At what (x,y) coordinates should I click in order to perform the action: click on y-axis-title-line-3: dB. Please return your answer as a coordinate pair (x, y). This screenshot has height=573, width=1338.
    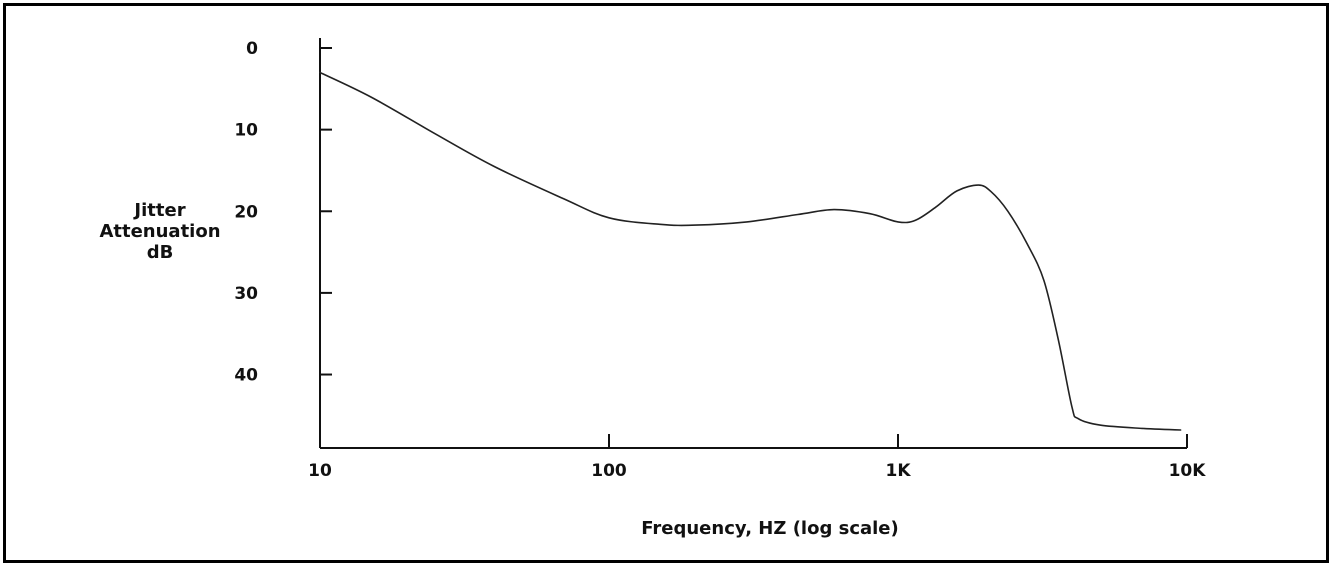
    Looking at the image, I should click on (160, 252).